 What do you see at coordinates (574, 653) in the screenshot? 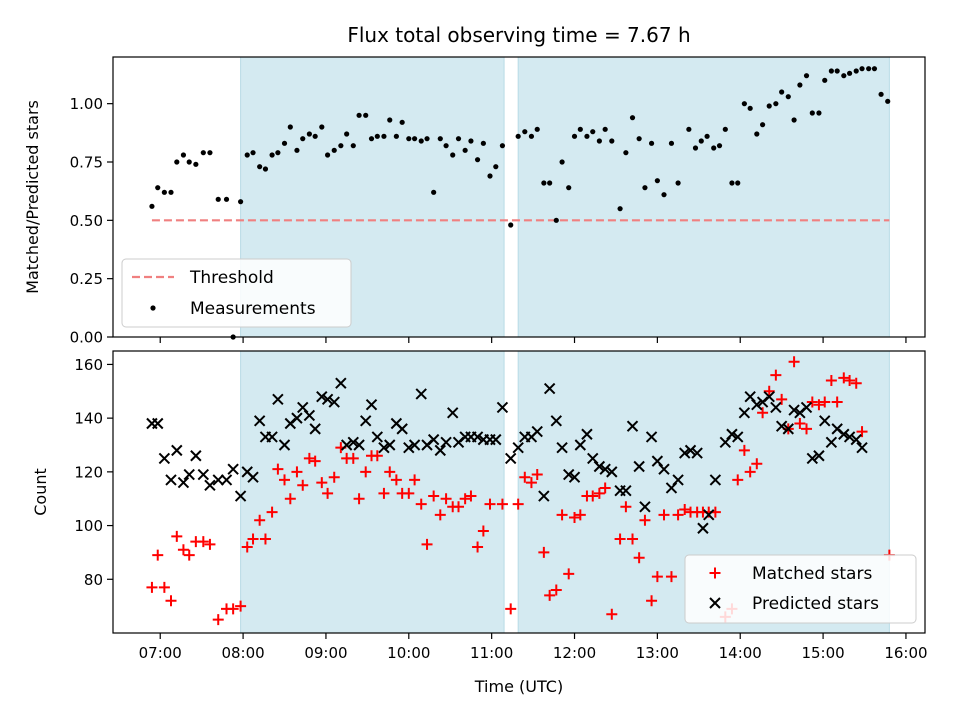
I see `x-tick-label-6: 12:00` at bounding box center [574, 653].